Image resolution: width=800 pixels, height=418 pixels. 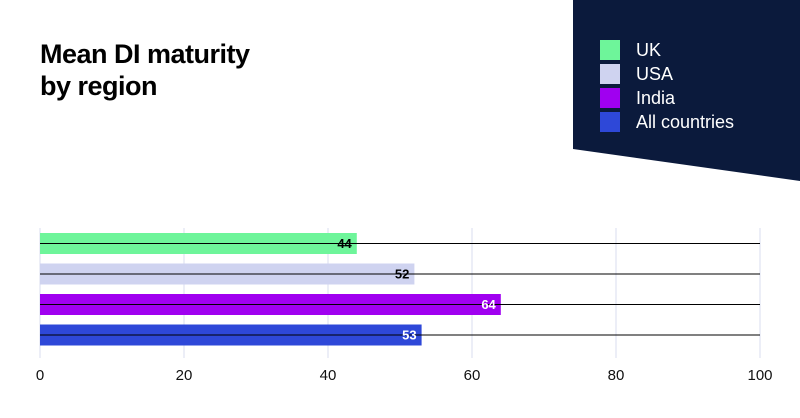 I want to click on data-label: 44, so click(x=344, y=243).